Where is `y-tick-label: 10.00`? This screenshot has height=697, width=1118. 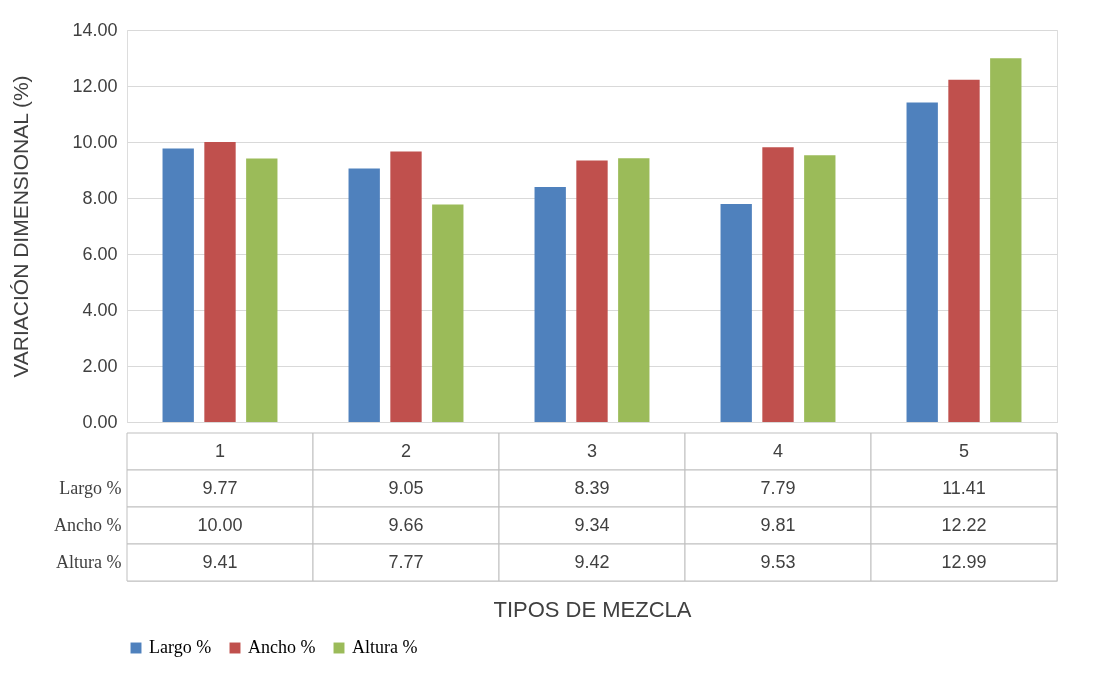
y-tick-label: 10.00 is located at coordinates (95, 141).